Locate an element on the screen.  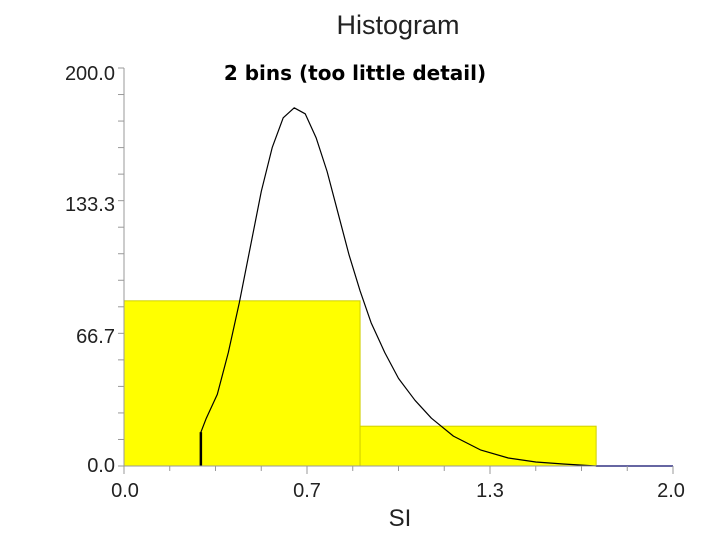
x-tick-label: 1.3 is located at coordinates (490, 491).